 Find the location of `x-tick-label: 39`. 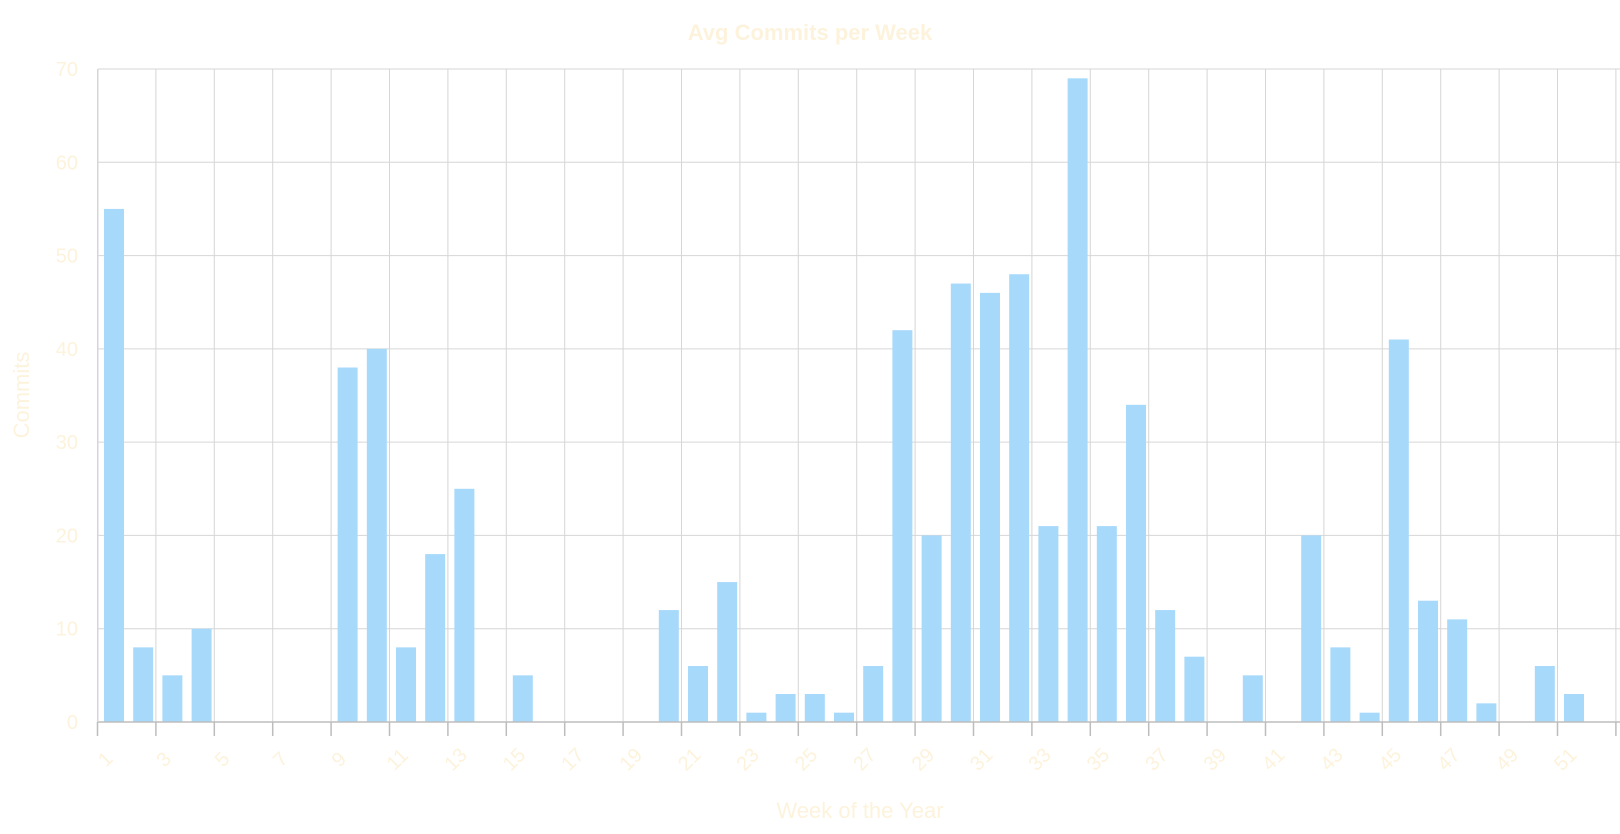

x-tick-label: 39 is located at coordinates (1215, 759).